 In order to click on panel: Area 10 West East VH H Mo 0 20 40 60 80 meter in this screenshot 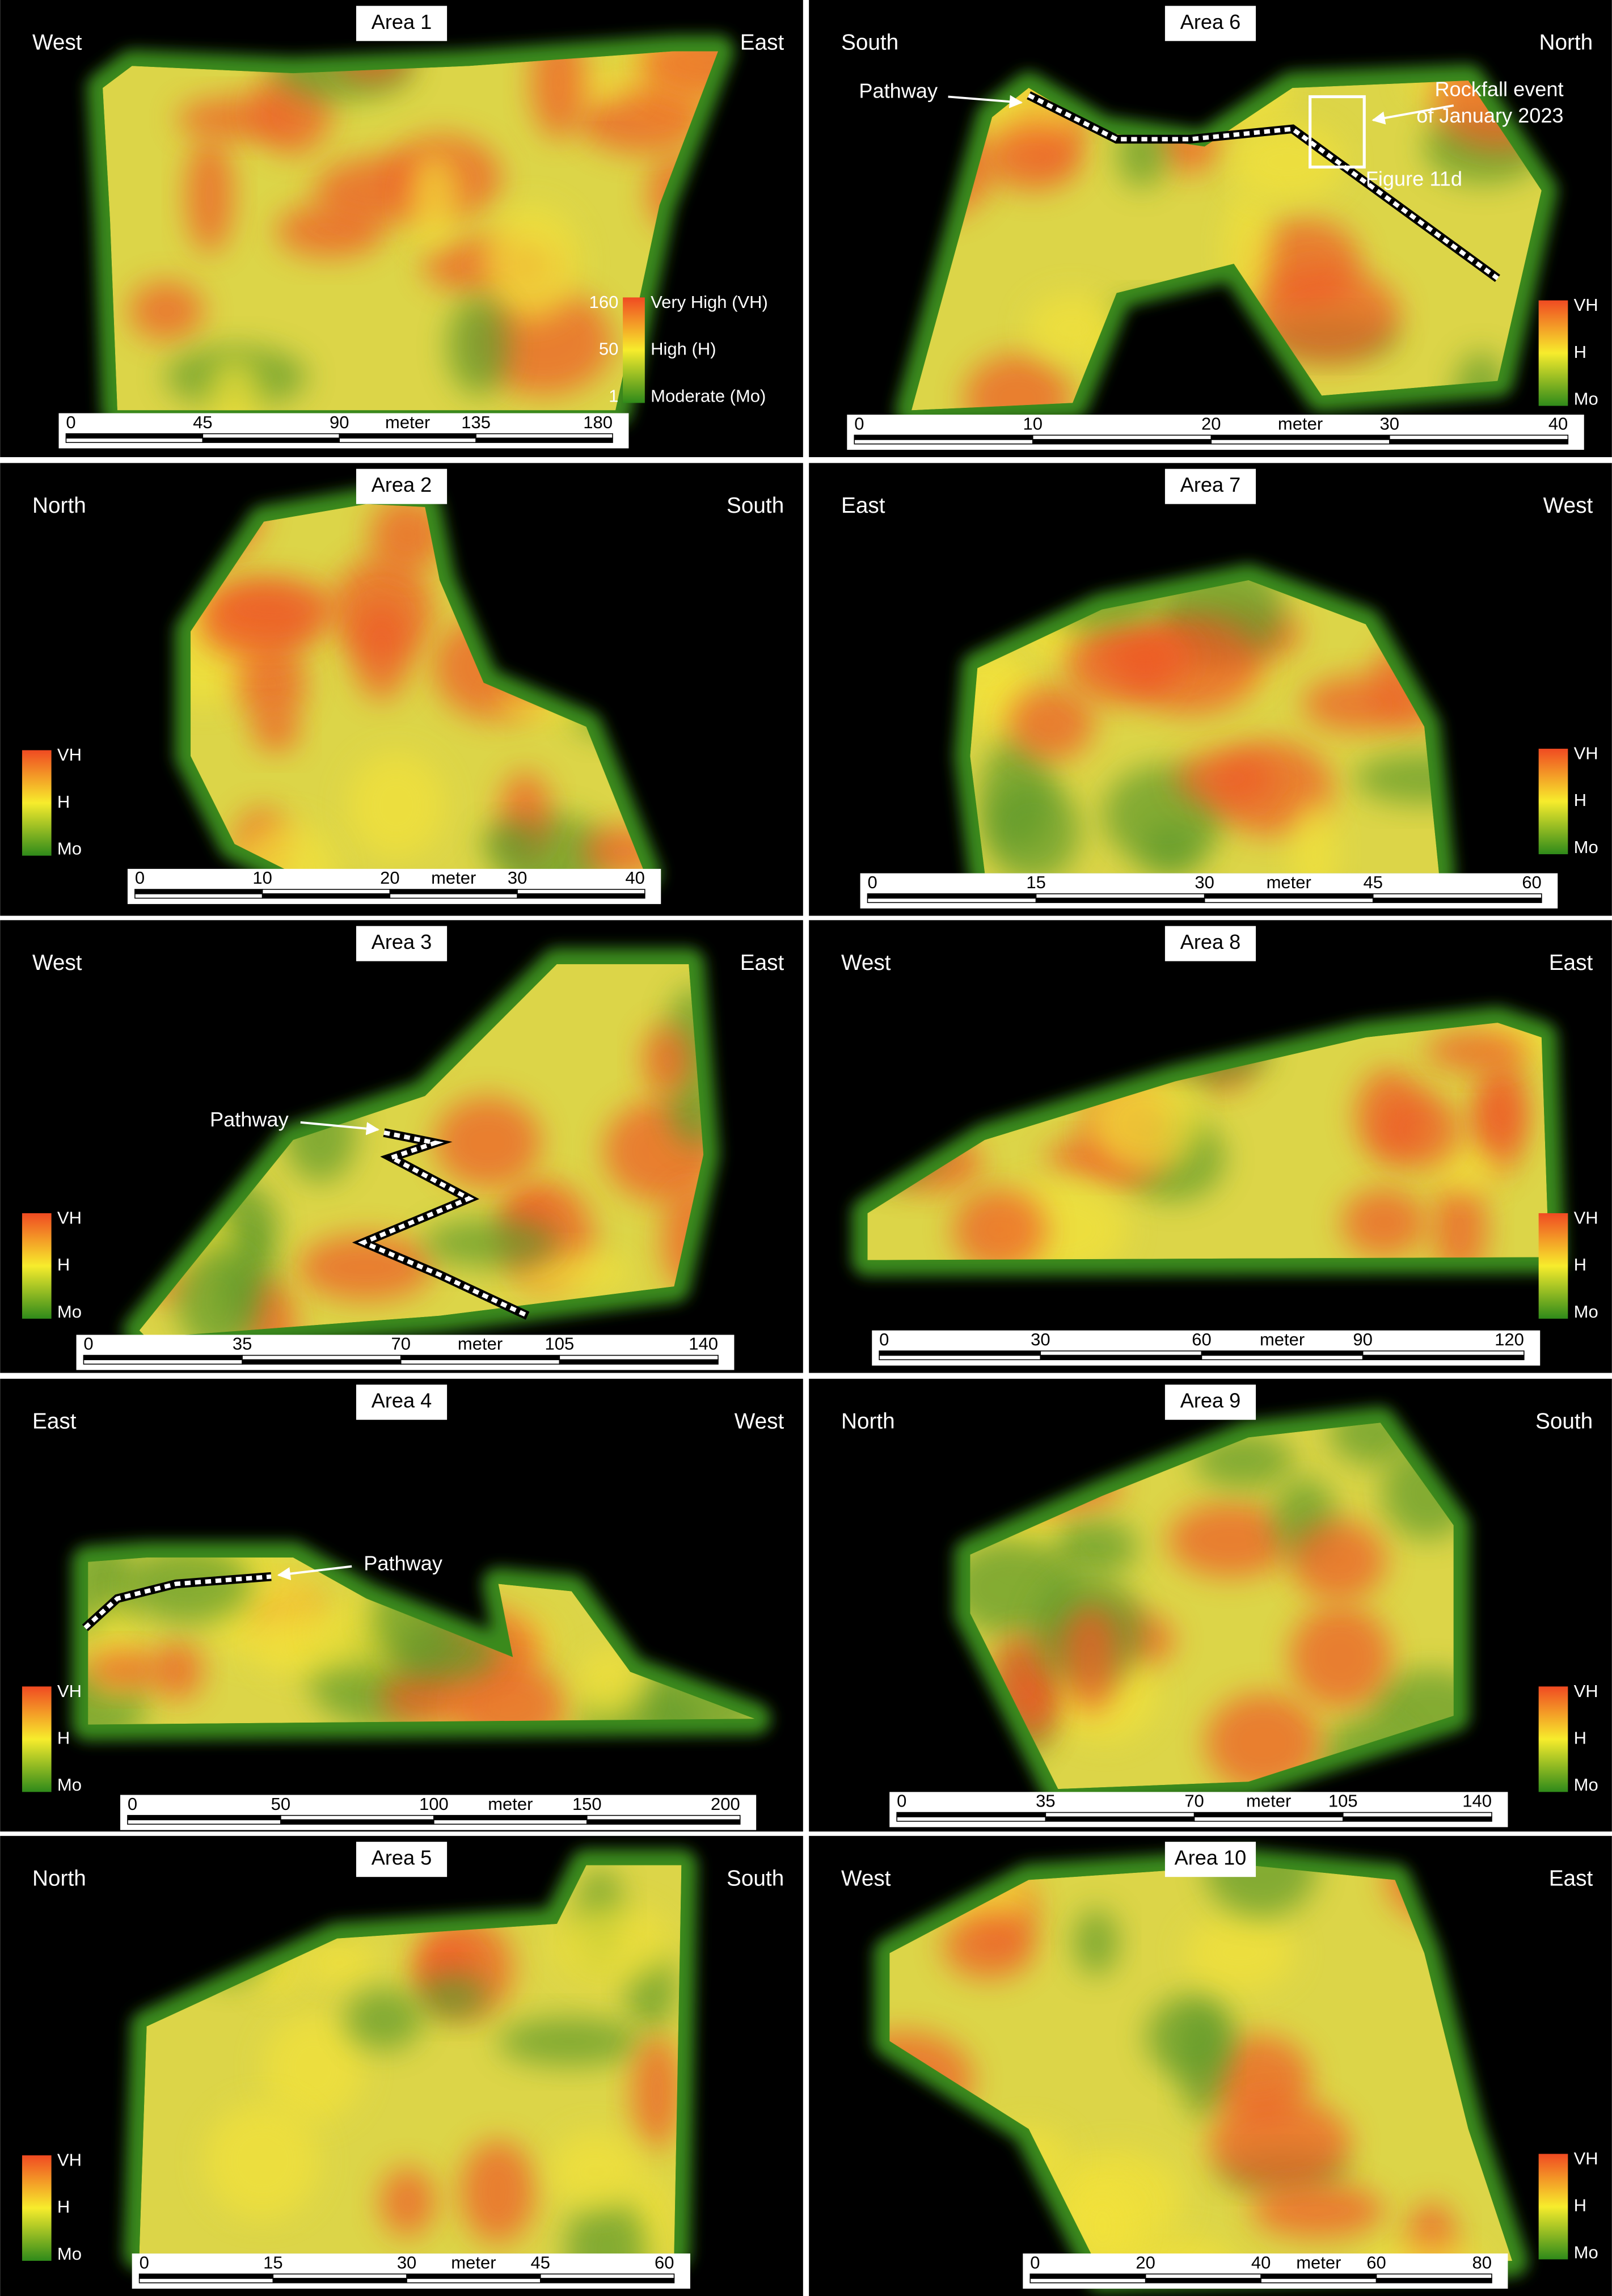, I will do `click(1210, 2065)`.